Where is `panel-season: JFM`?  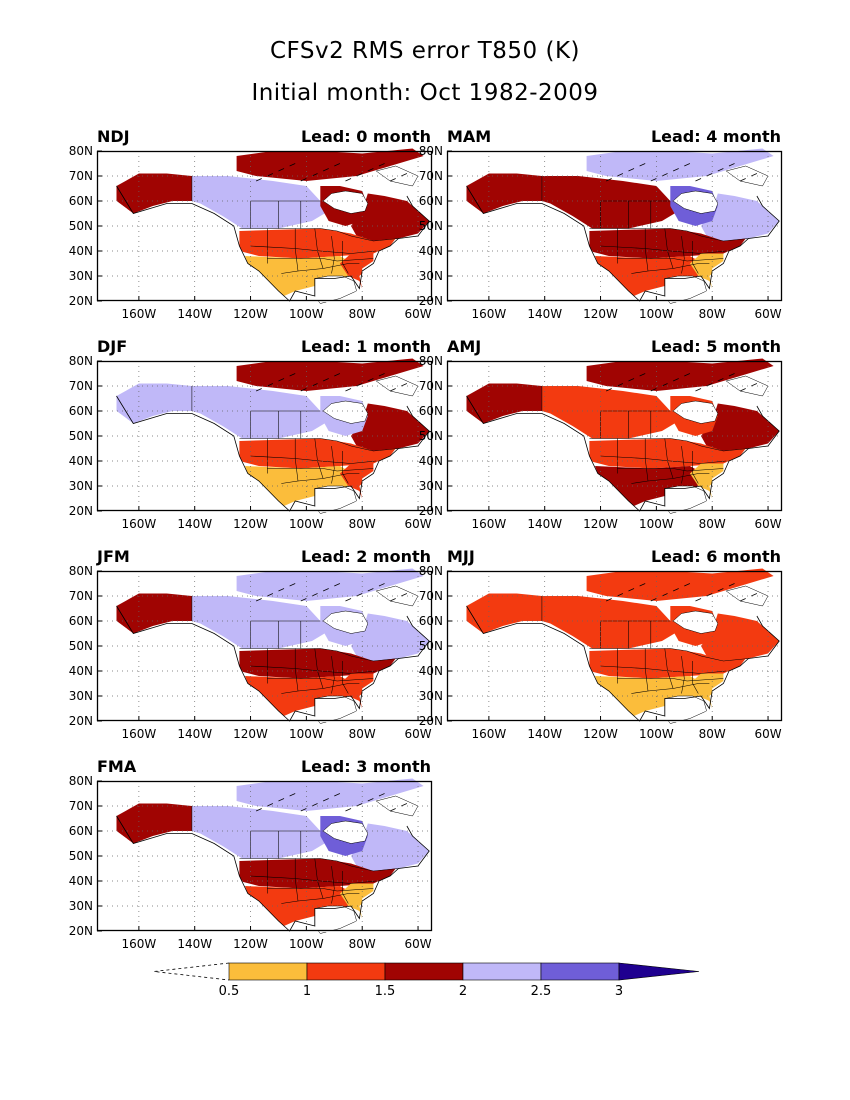
panel-season: JFM is located at coordinates (113, 556).